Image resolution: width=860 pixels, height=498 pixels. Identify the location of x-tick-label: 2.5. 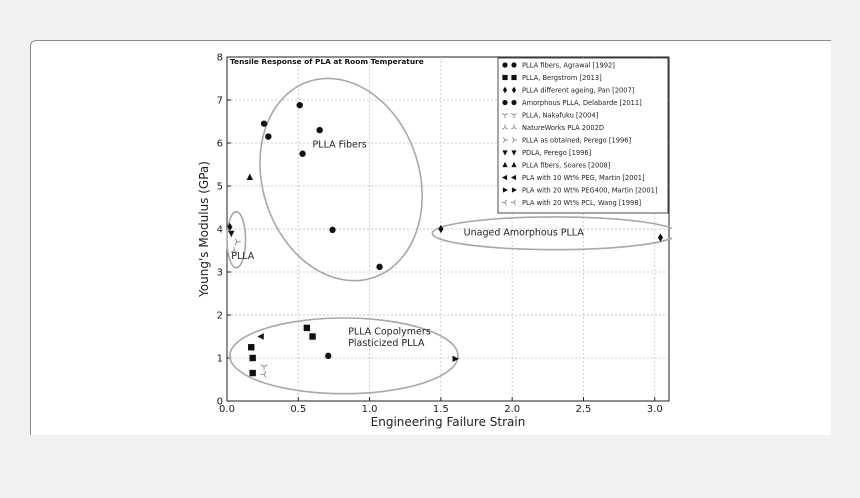
(583, 409).